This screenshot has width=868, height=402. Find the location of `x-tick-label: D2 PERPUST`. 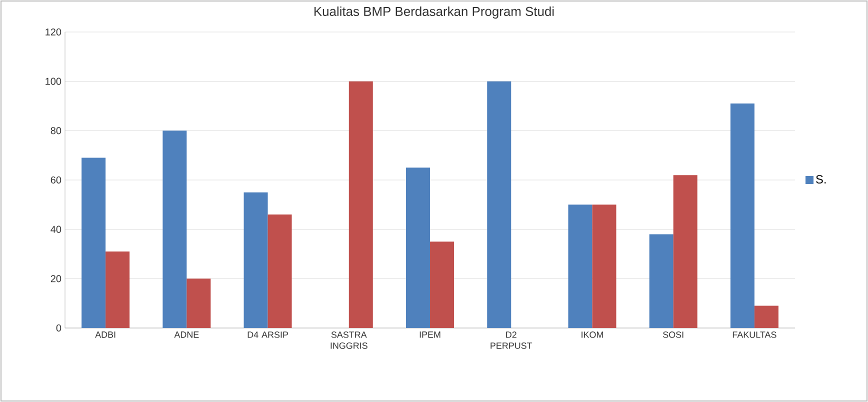

x-tick-label: D2 PERPUST is located at coordinates (511, 340).